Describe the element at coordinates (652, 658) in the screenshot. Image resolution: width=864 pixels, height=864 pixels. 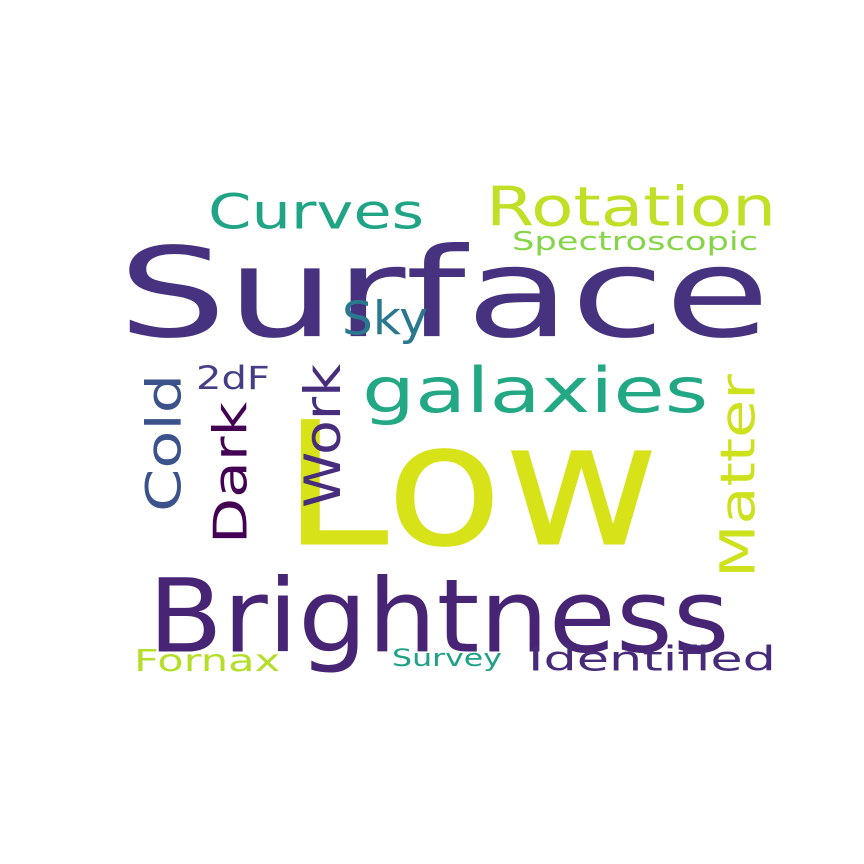
I see `word-identified: Identified` at that location.